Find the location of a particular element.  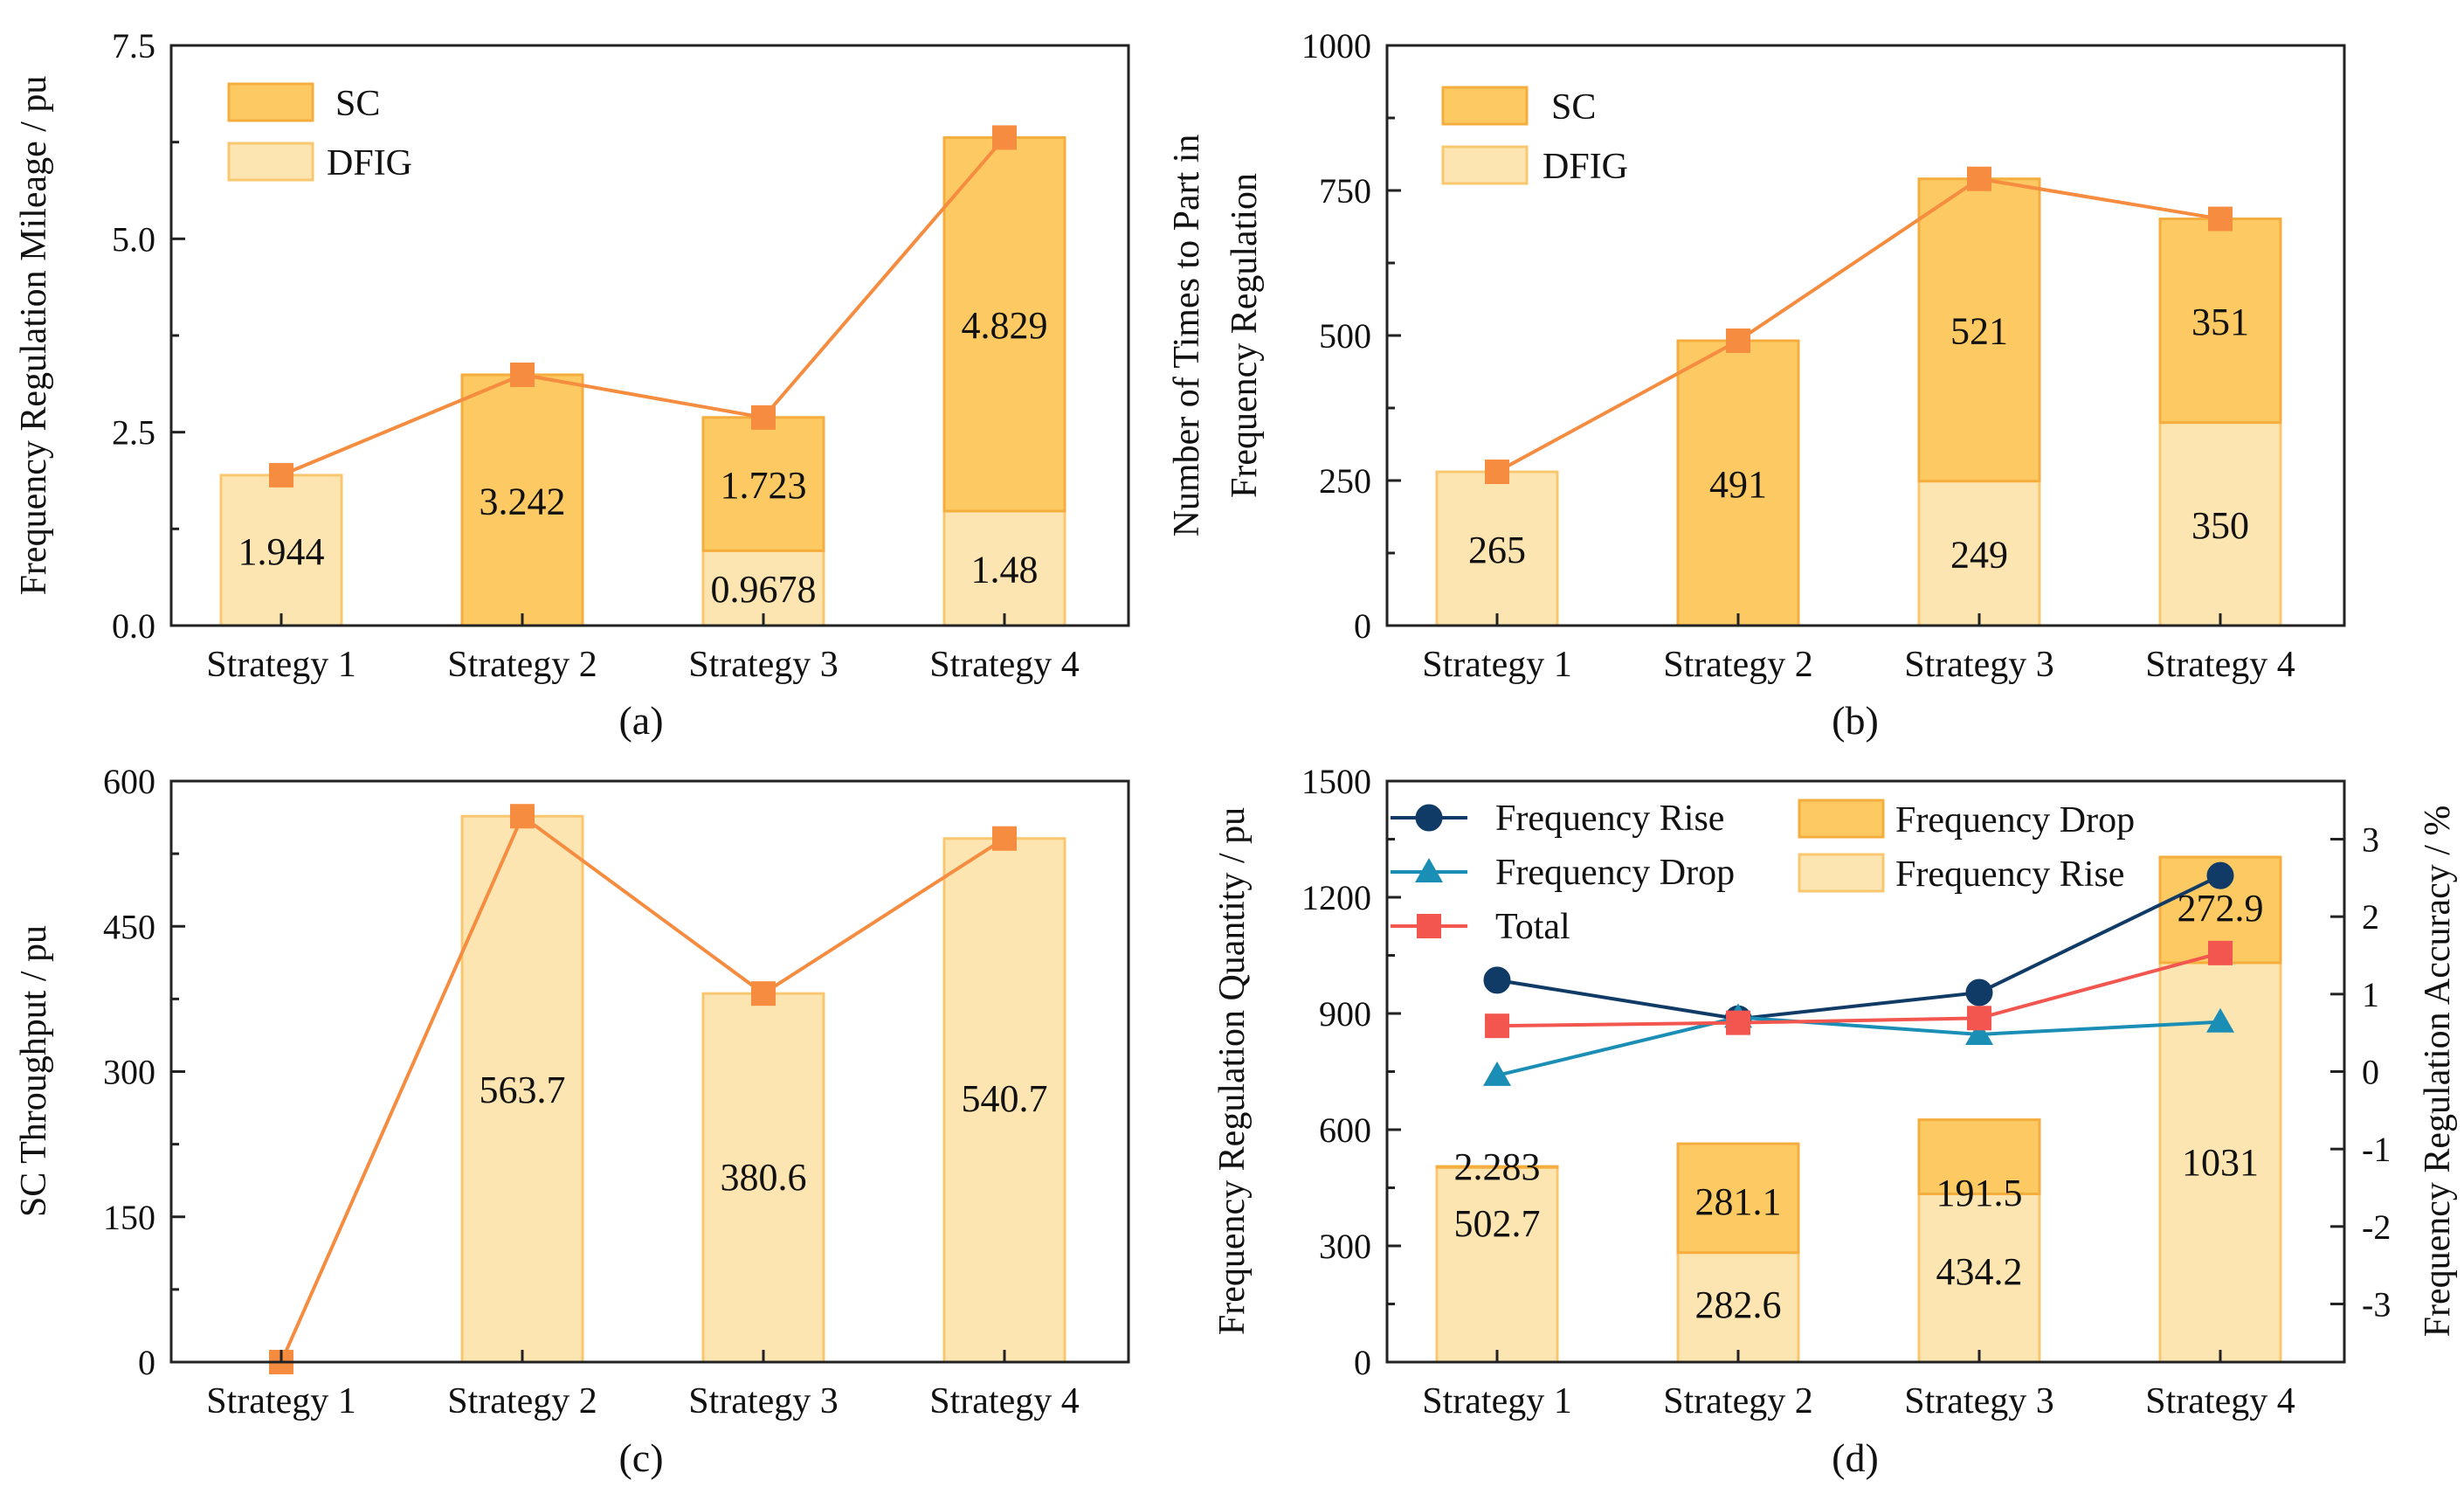

data-label: 380.6 is located at coordinates (764, 1178).